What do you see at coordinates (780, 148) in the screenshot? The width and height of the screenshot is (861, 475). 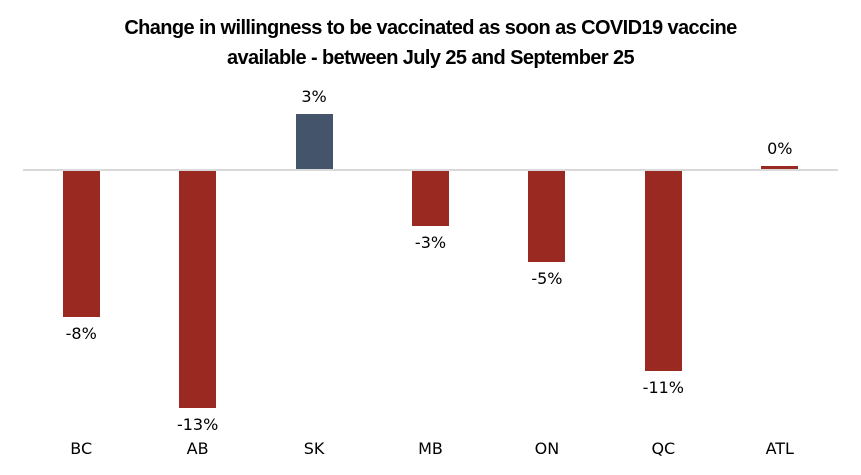 I see `value-label-atl: 0%` at bounding box center [780, 148].